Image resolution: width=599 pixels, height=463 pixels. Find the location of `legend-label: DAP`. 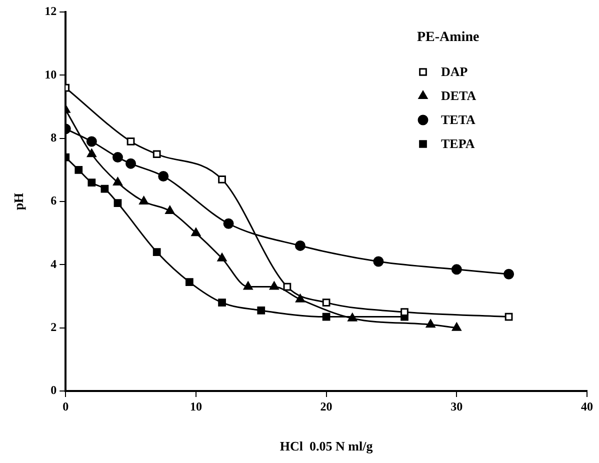

legend-label: DAP is located at coordinates (454, 72).